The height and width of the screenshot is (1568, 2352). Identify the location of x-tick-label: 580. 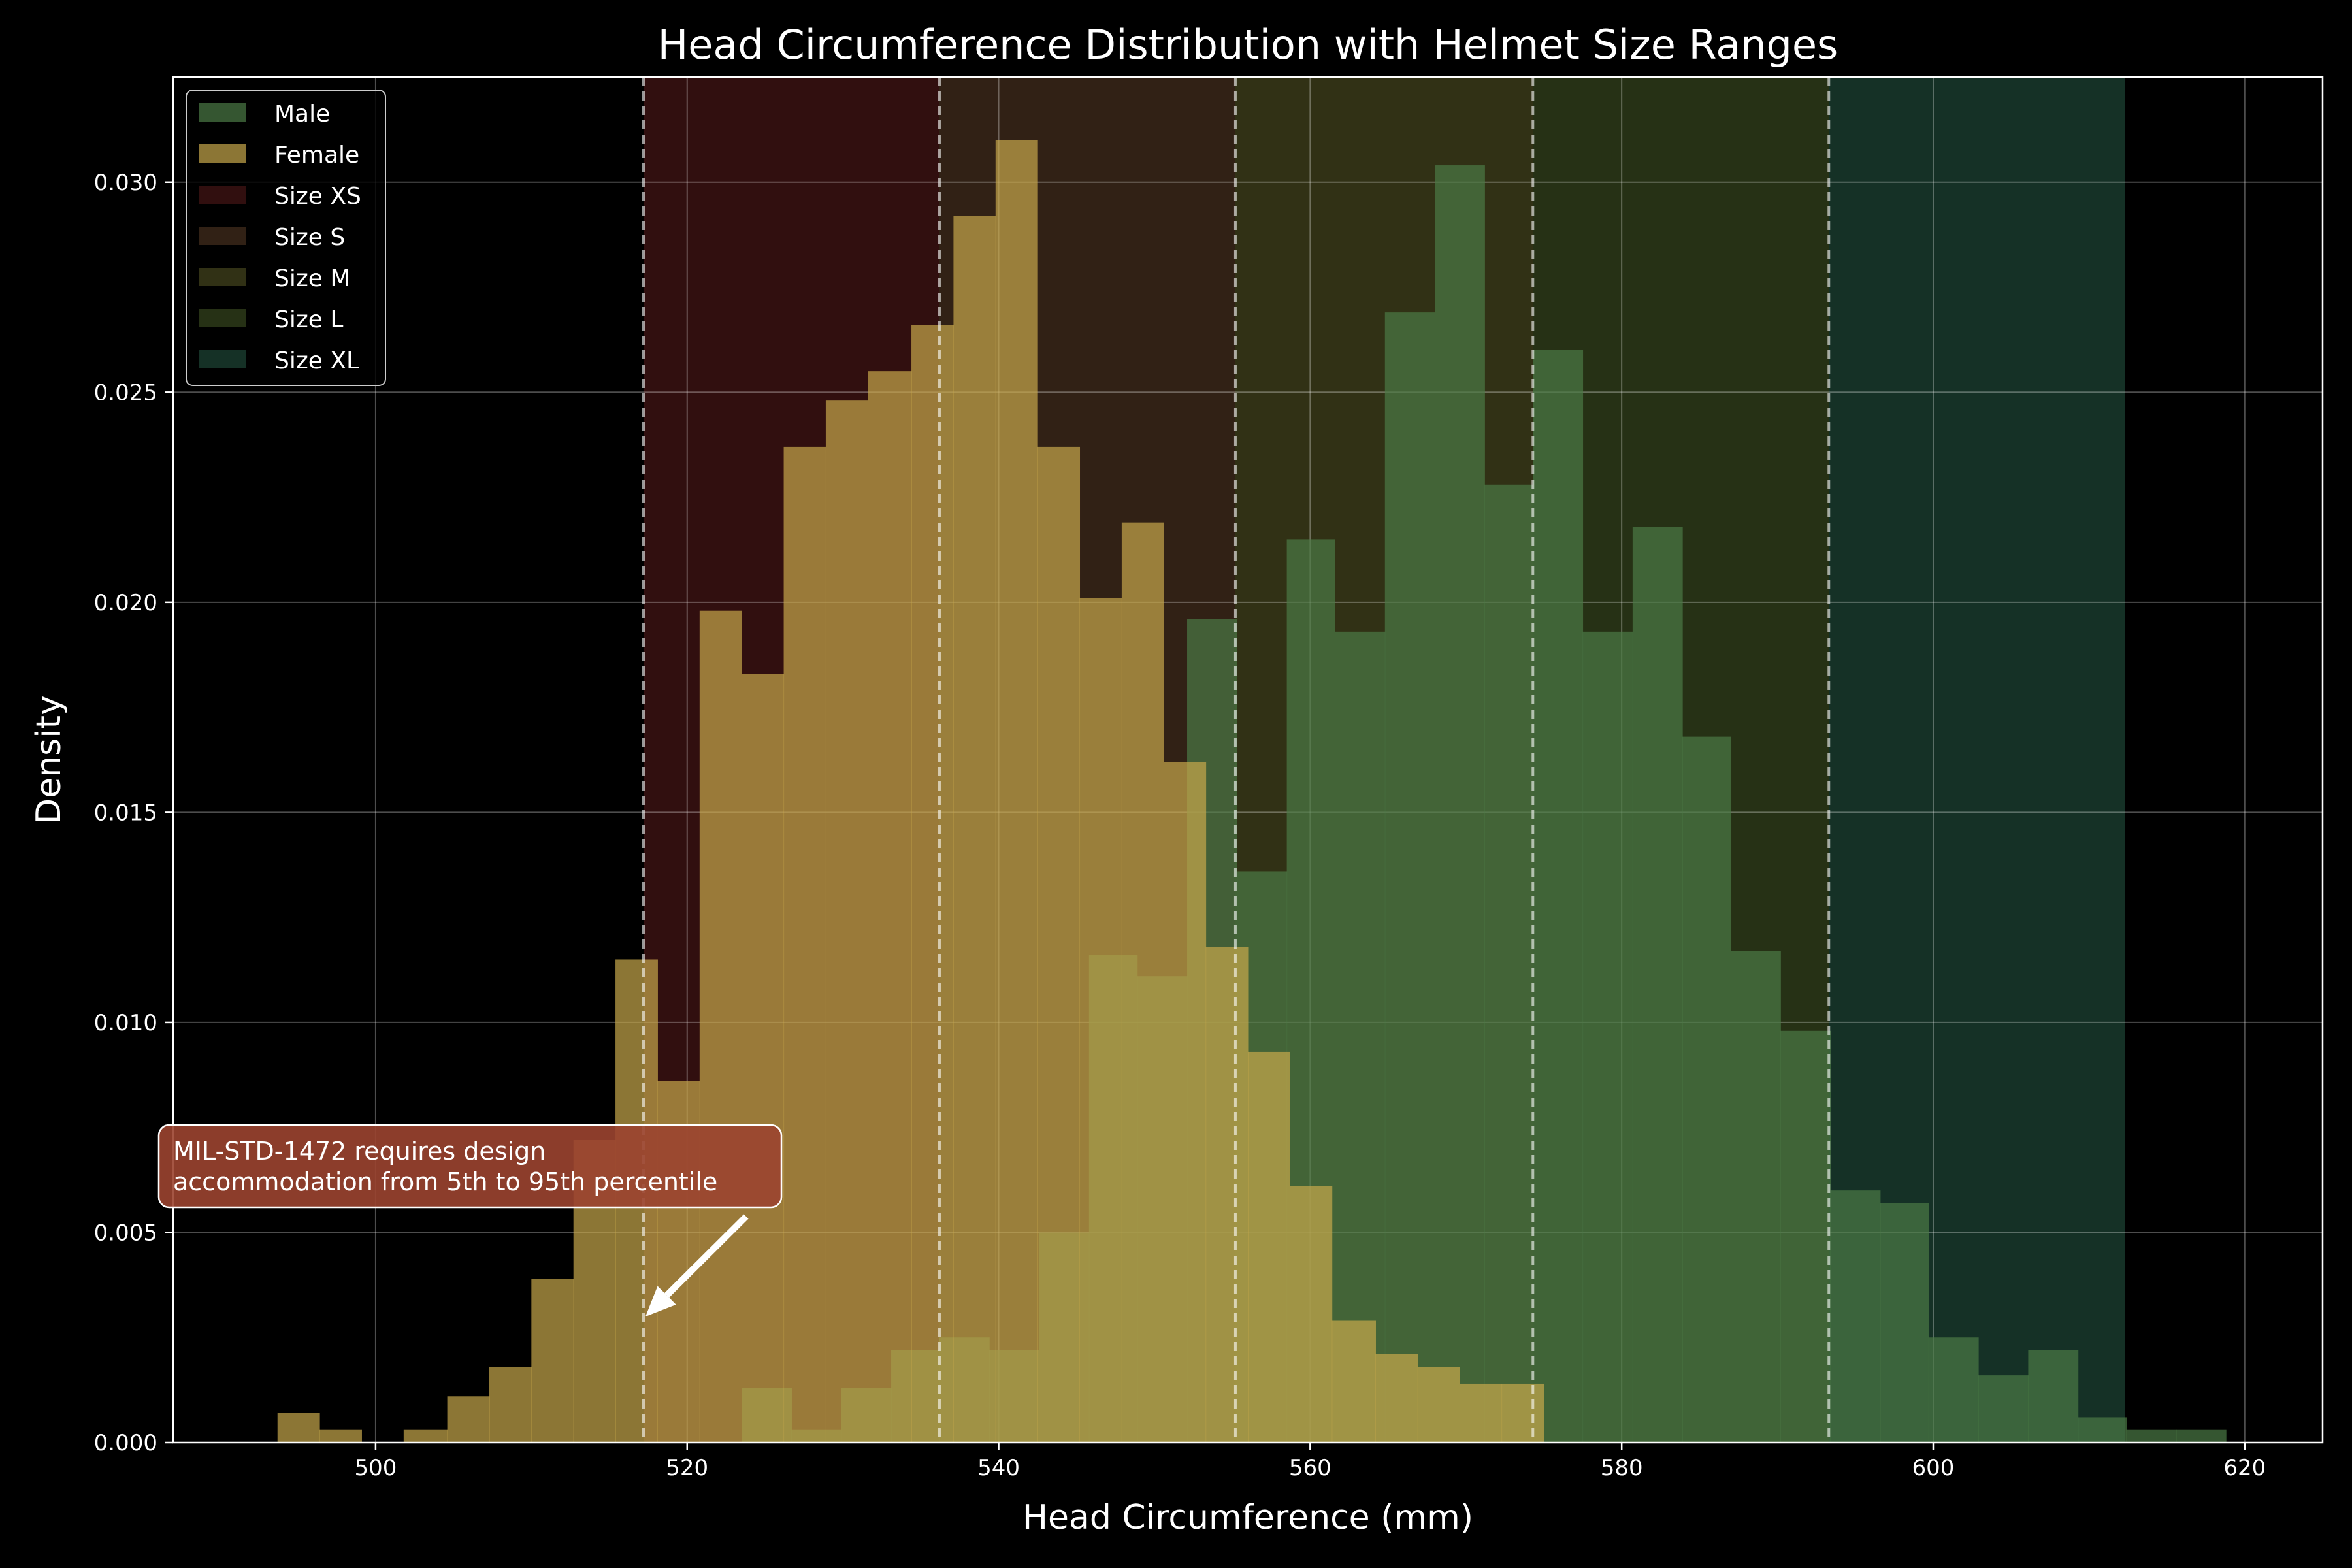
(1622, 1468).